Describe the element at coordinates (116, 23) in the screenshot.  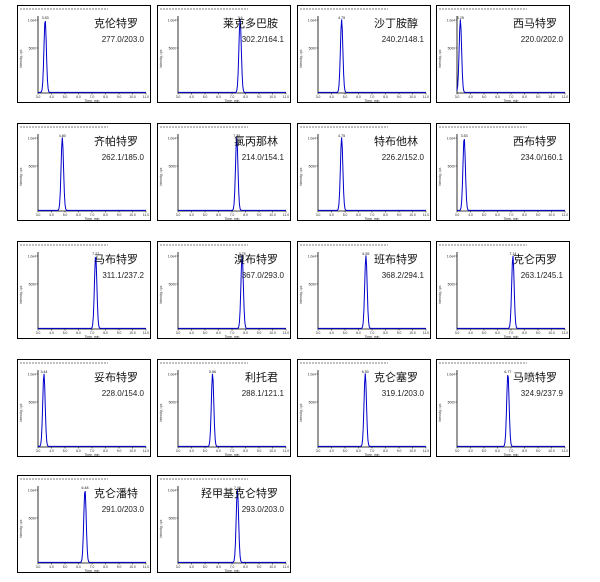
I see `compound-name: 克伦特罗` at that location.